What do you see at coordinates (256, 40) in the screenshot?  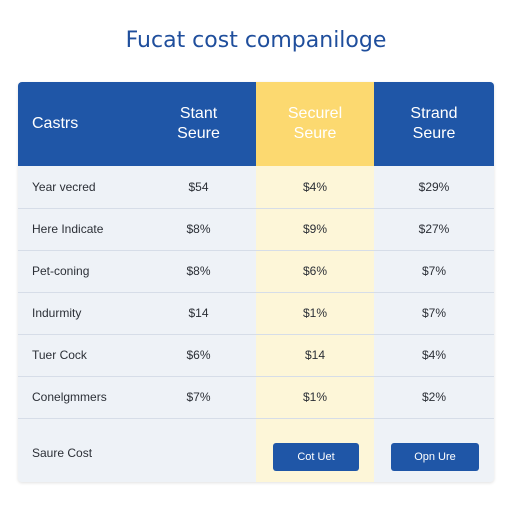 I see `page-title: Fucat cost companiloge` at bounding box center [256, 40].